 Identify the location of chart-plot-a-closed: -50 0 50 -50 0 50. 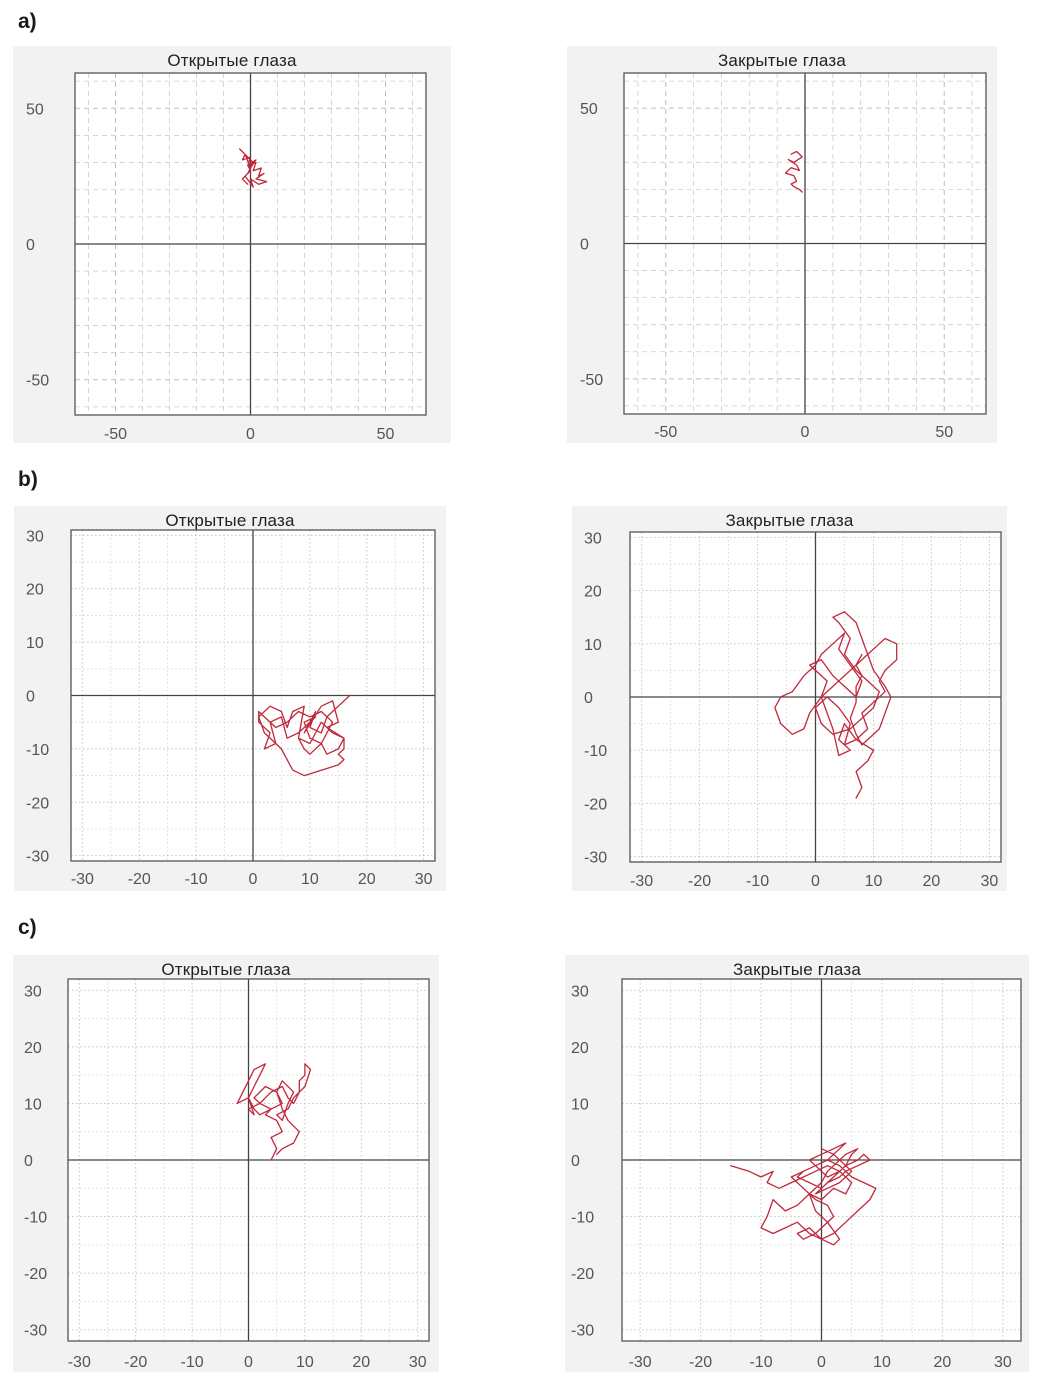
(783, 256).